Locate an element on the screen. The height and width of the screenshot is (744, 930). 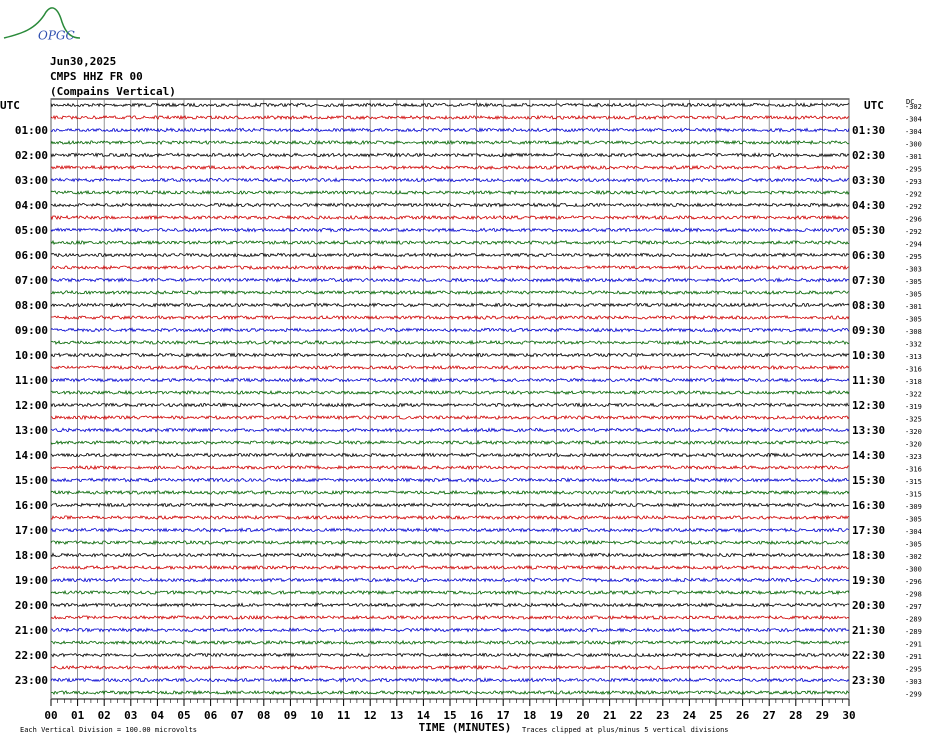
dc-value: -303 is located at coordinates (913, 270).